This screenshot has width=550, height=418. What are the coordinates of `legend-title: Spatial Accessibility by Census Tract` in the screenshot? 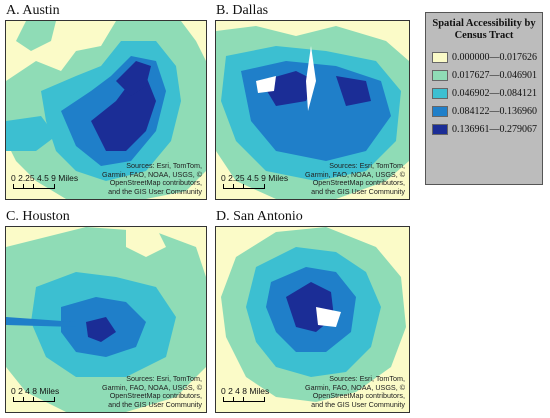 It's located at (484, 29).